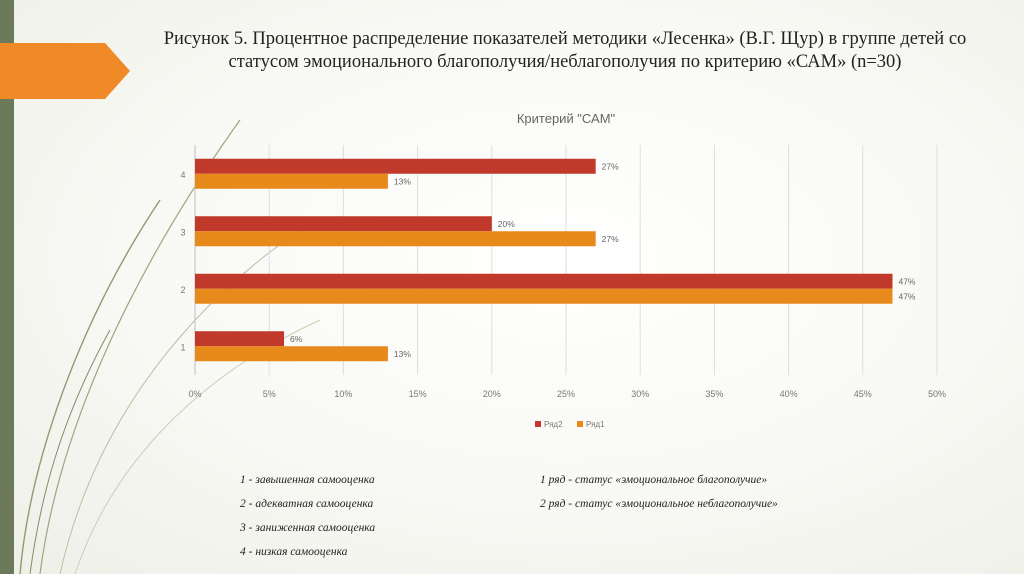  Describe the element at coordinates (308, 528) in the screenshot. I see `note-left-3: 3 - заниженная самооценка` at that location.